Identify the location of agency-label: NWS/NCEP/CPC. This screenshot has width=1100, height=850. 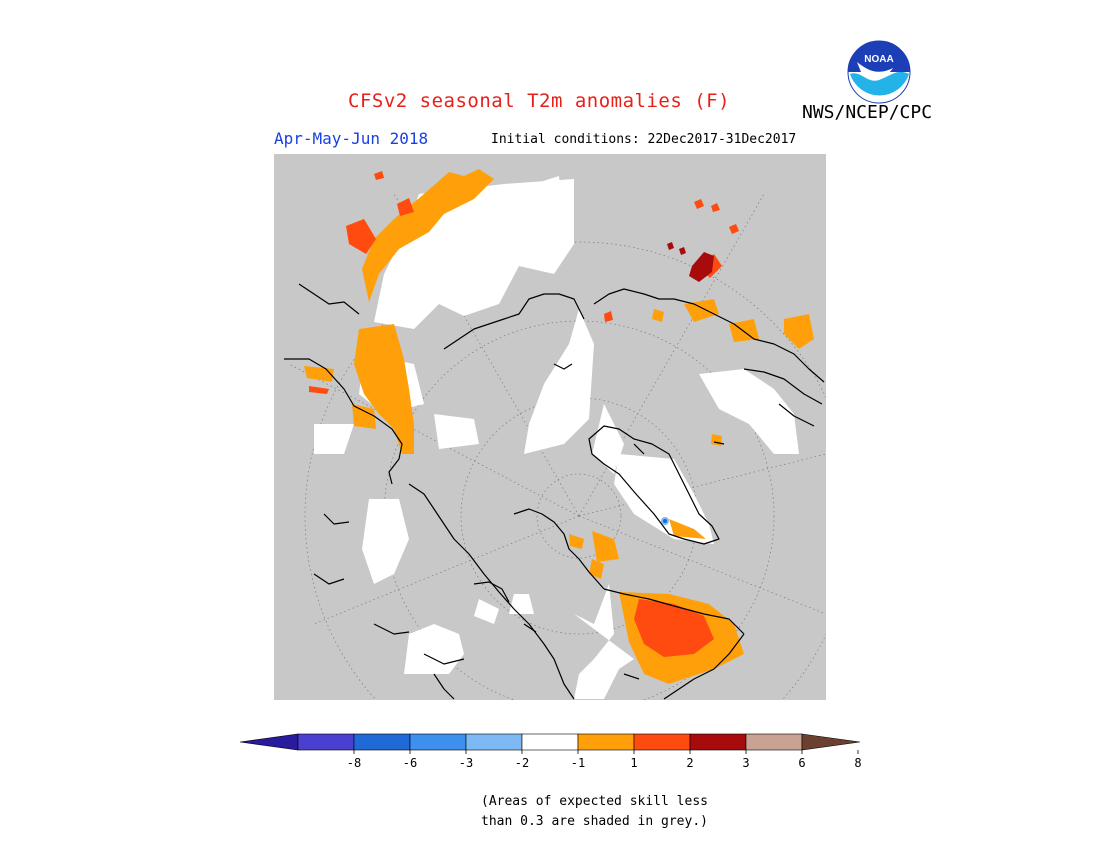
(867, 112).